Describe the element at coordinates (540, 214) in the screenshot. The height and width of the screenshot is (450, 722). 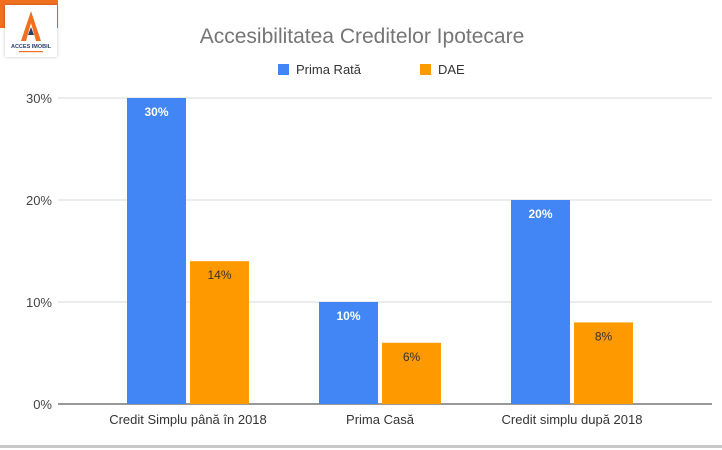
I see `data-label: 20%` at that location.